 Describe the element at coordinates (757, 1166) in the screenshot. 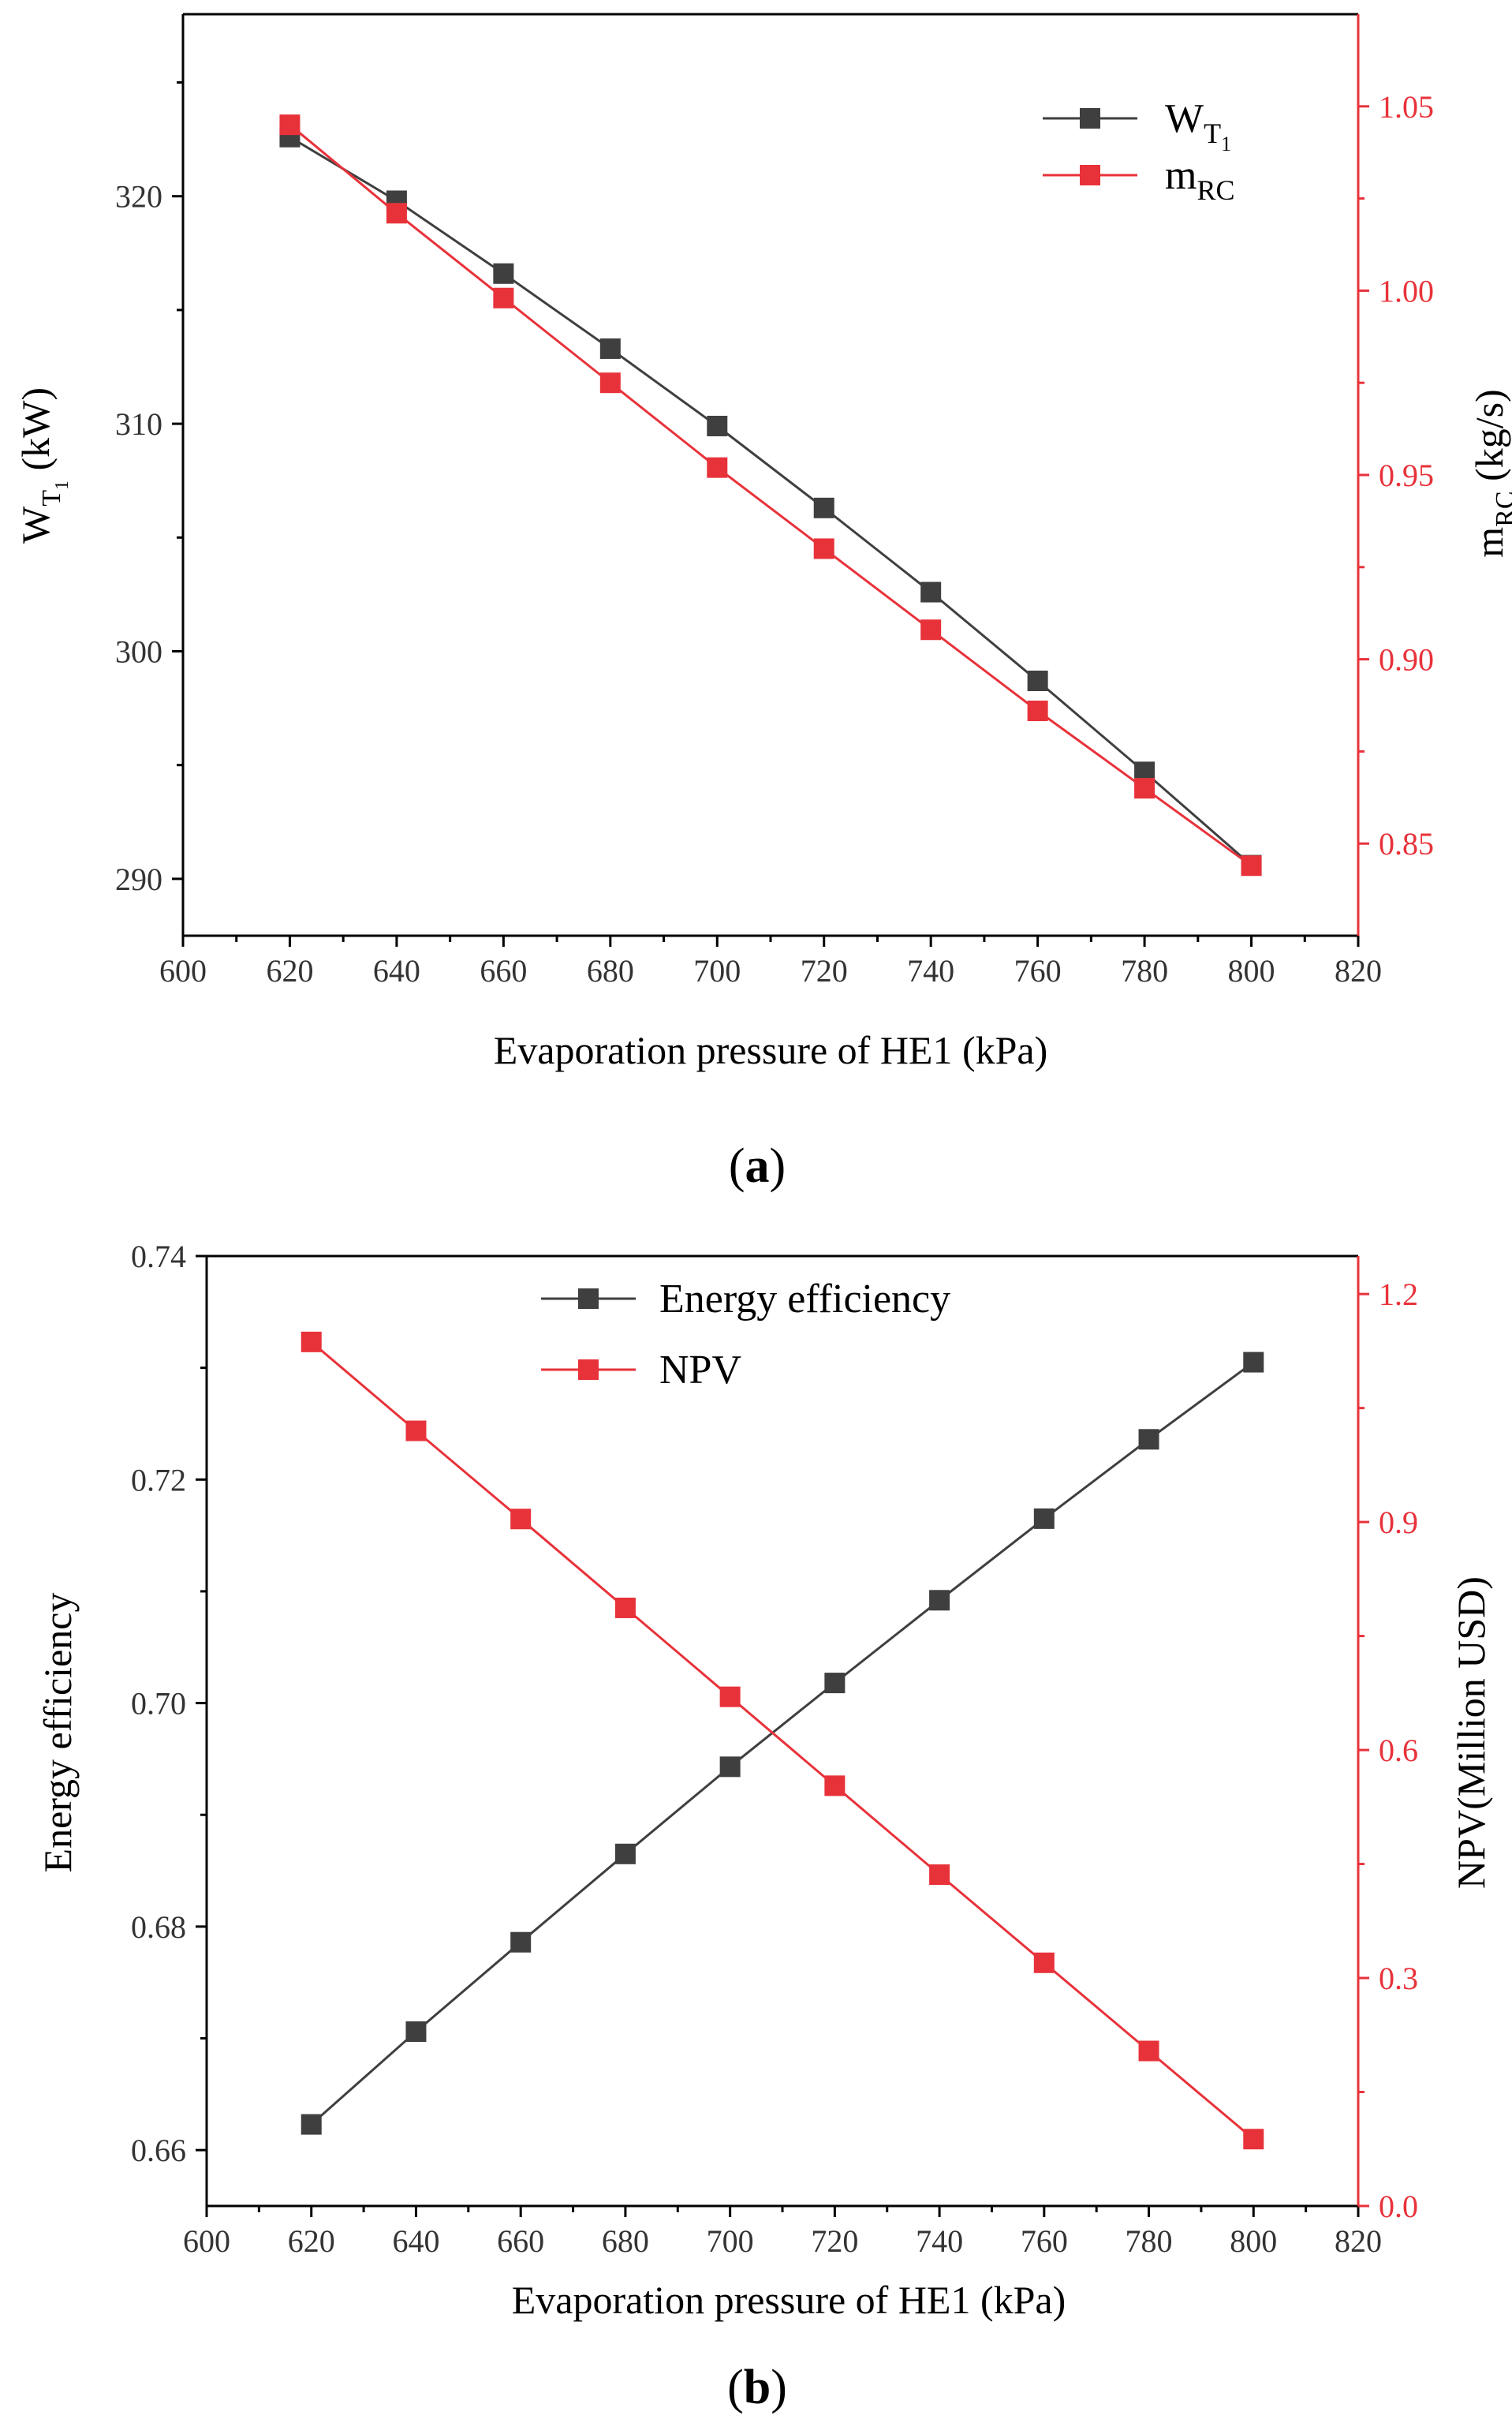

I see `caption-letter: a` at that location.